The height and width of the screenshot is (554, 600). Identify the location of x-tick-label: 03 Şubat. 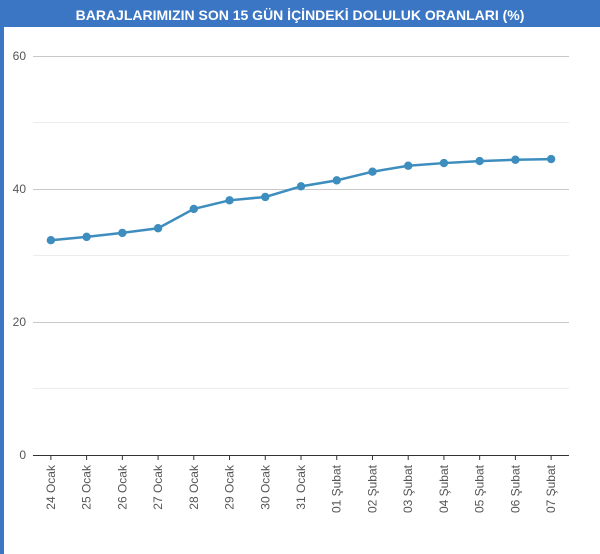
(408, 488).